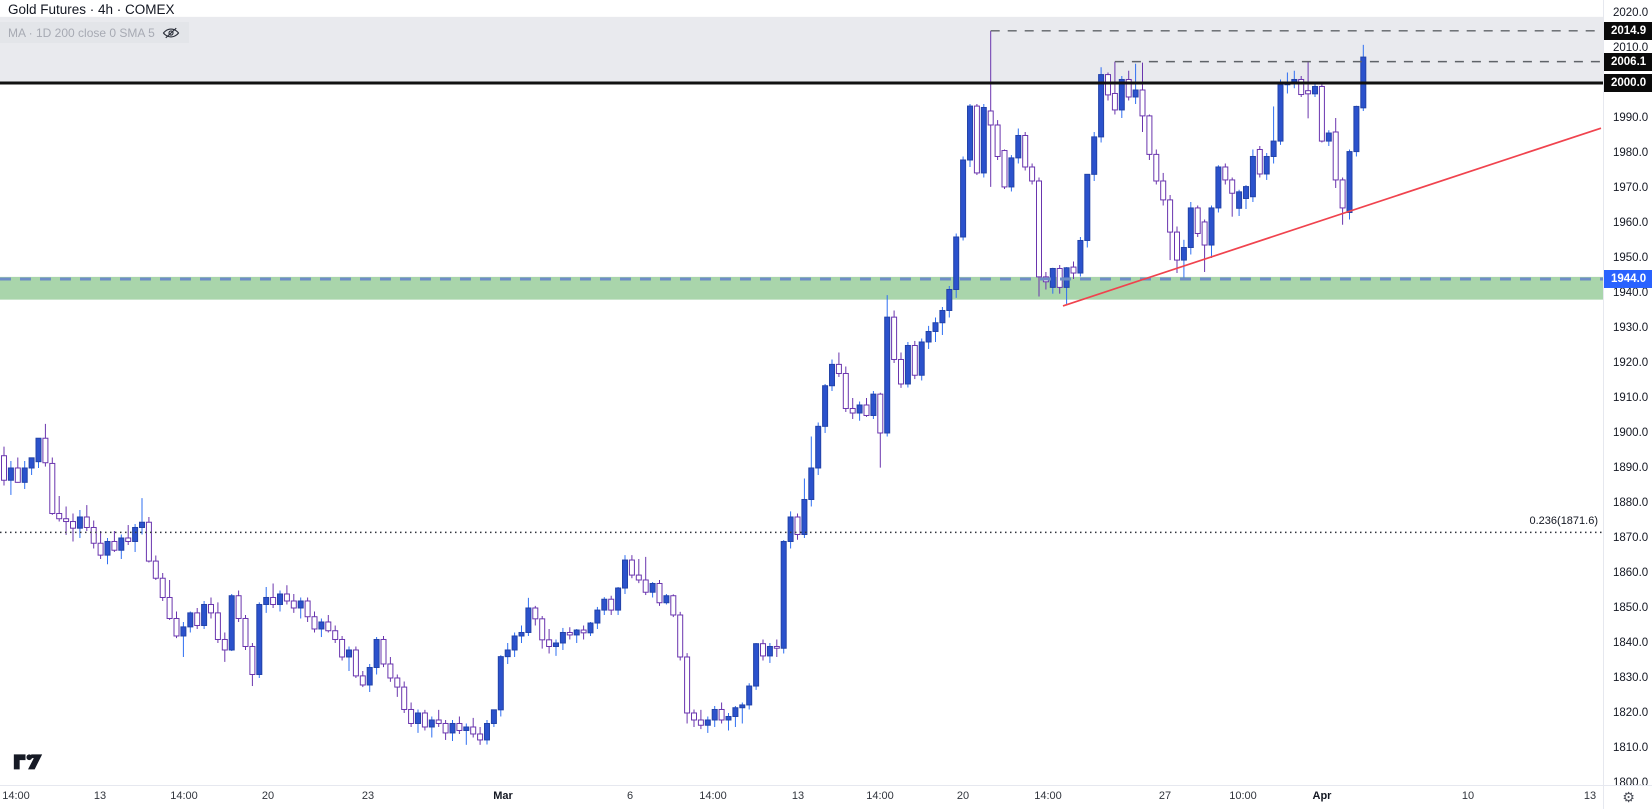 This screenshot has height=809, width=1652. What do you see at coordinates (1628, 798) in the screenshot?
I see `gear-icon: ⚙` at bounding box center [1628, 798].